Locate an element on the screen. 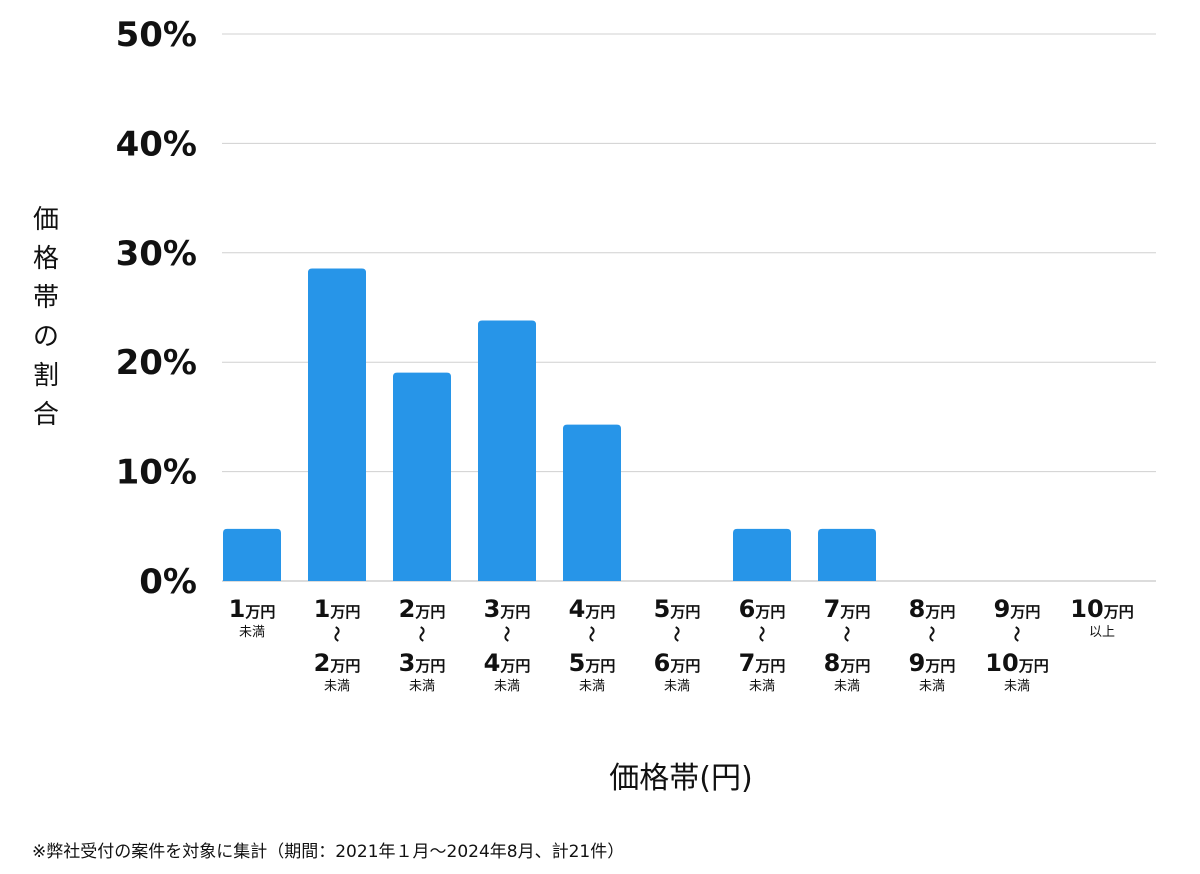 The image size is (1200, 874). y-axis-ticks: 0% 10% 20% 30% 40% 50% is located at coordinates (156, 308).